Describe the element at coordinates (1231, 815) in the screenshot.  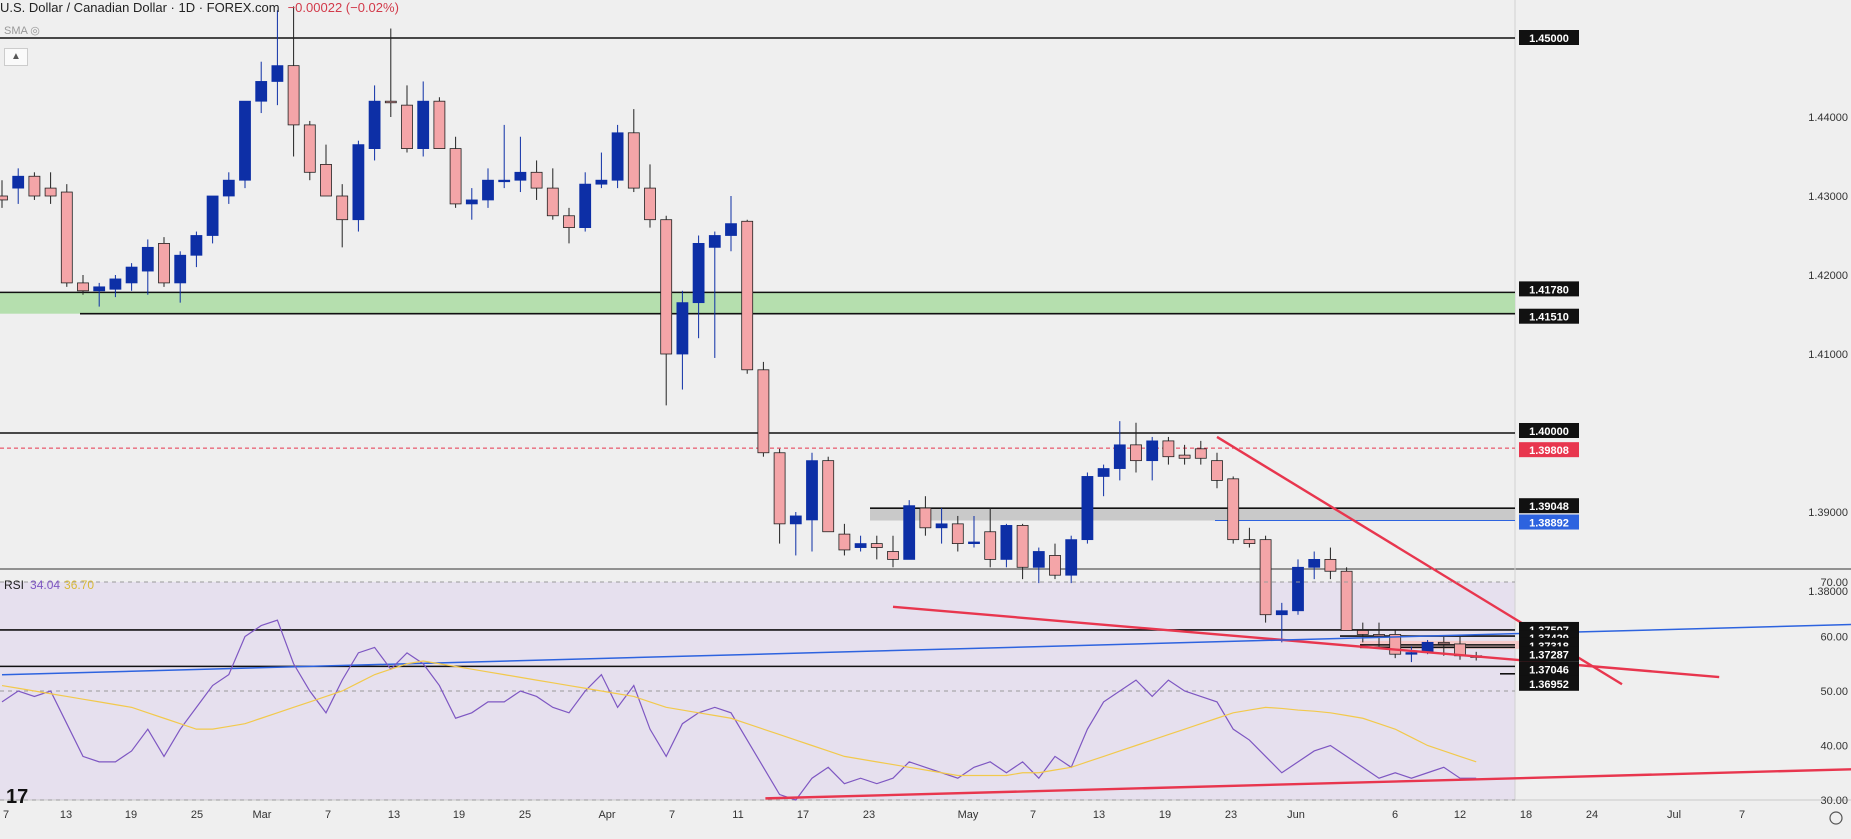
I see `time-tick-label-18: 23` at that location.